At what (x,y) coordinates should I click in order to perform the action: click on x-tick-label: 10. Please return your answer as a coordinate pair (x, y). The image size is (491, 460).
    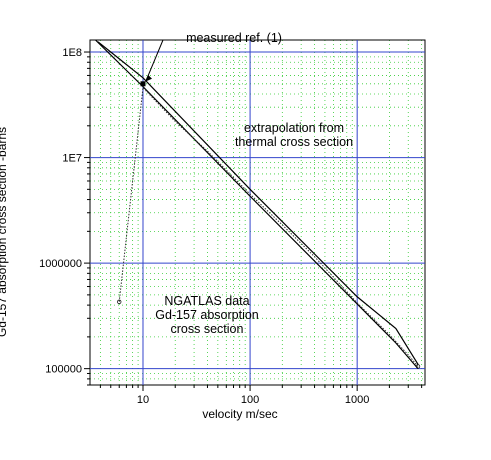
    Looking at the image, I should click on (143, 400).